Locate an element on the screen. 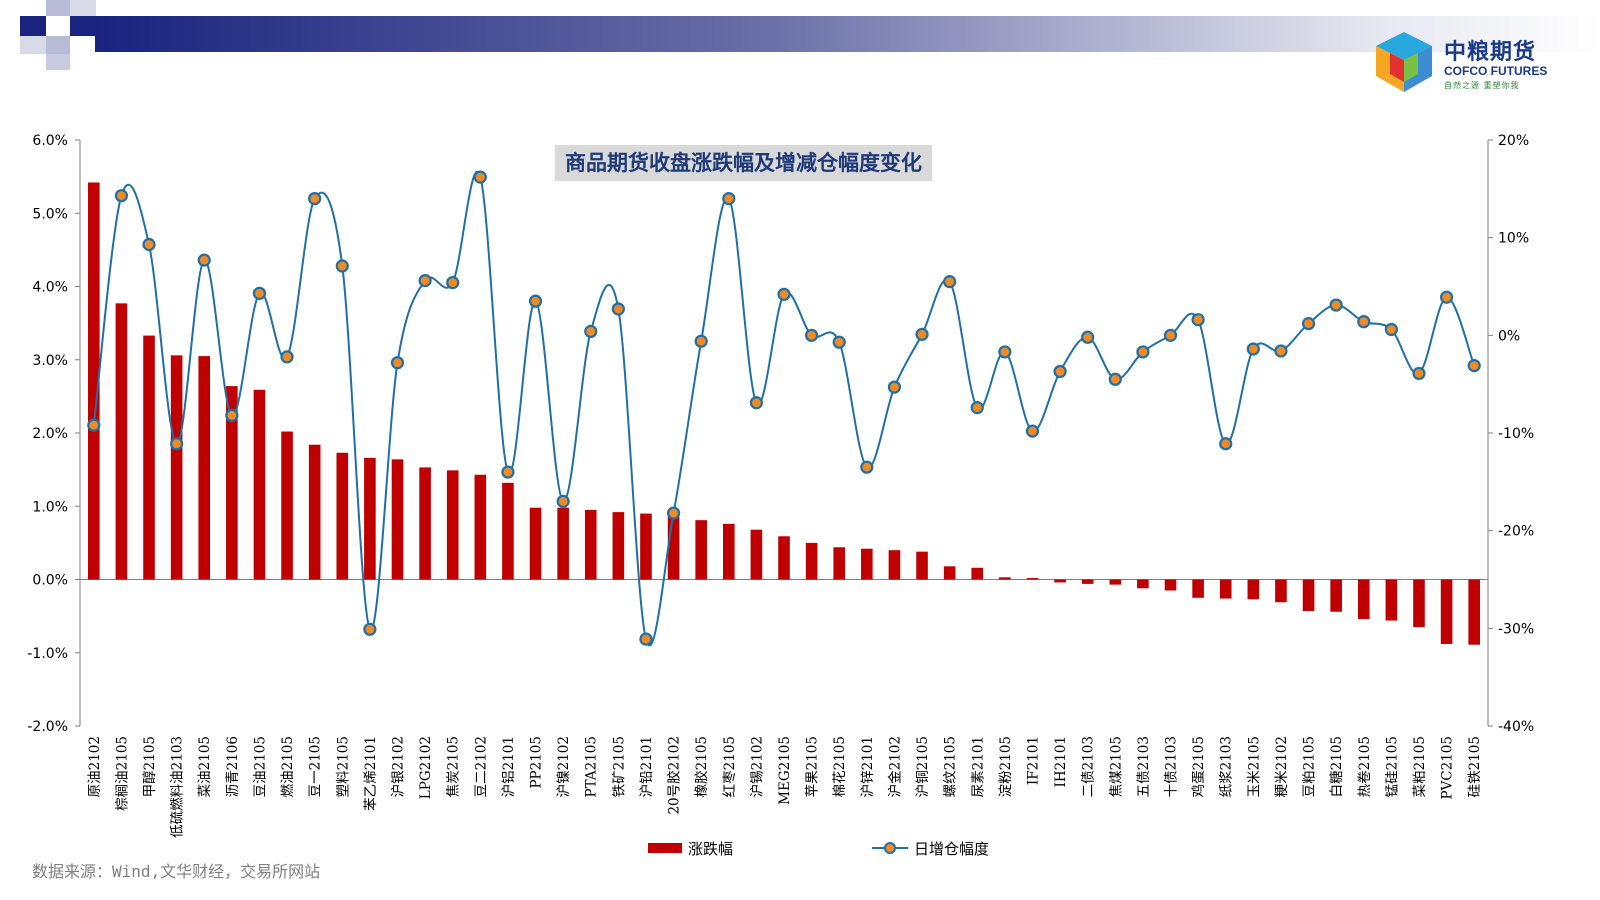  right-tick-label: -20% is located at coordinates (1516, 532).